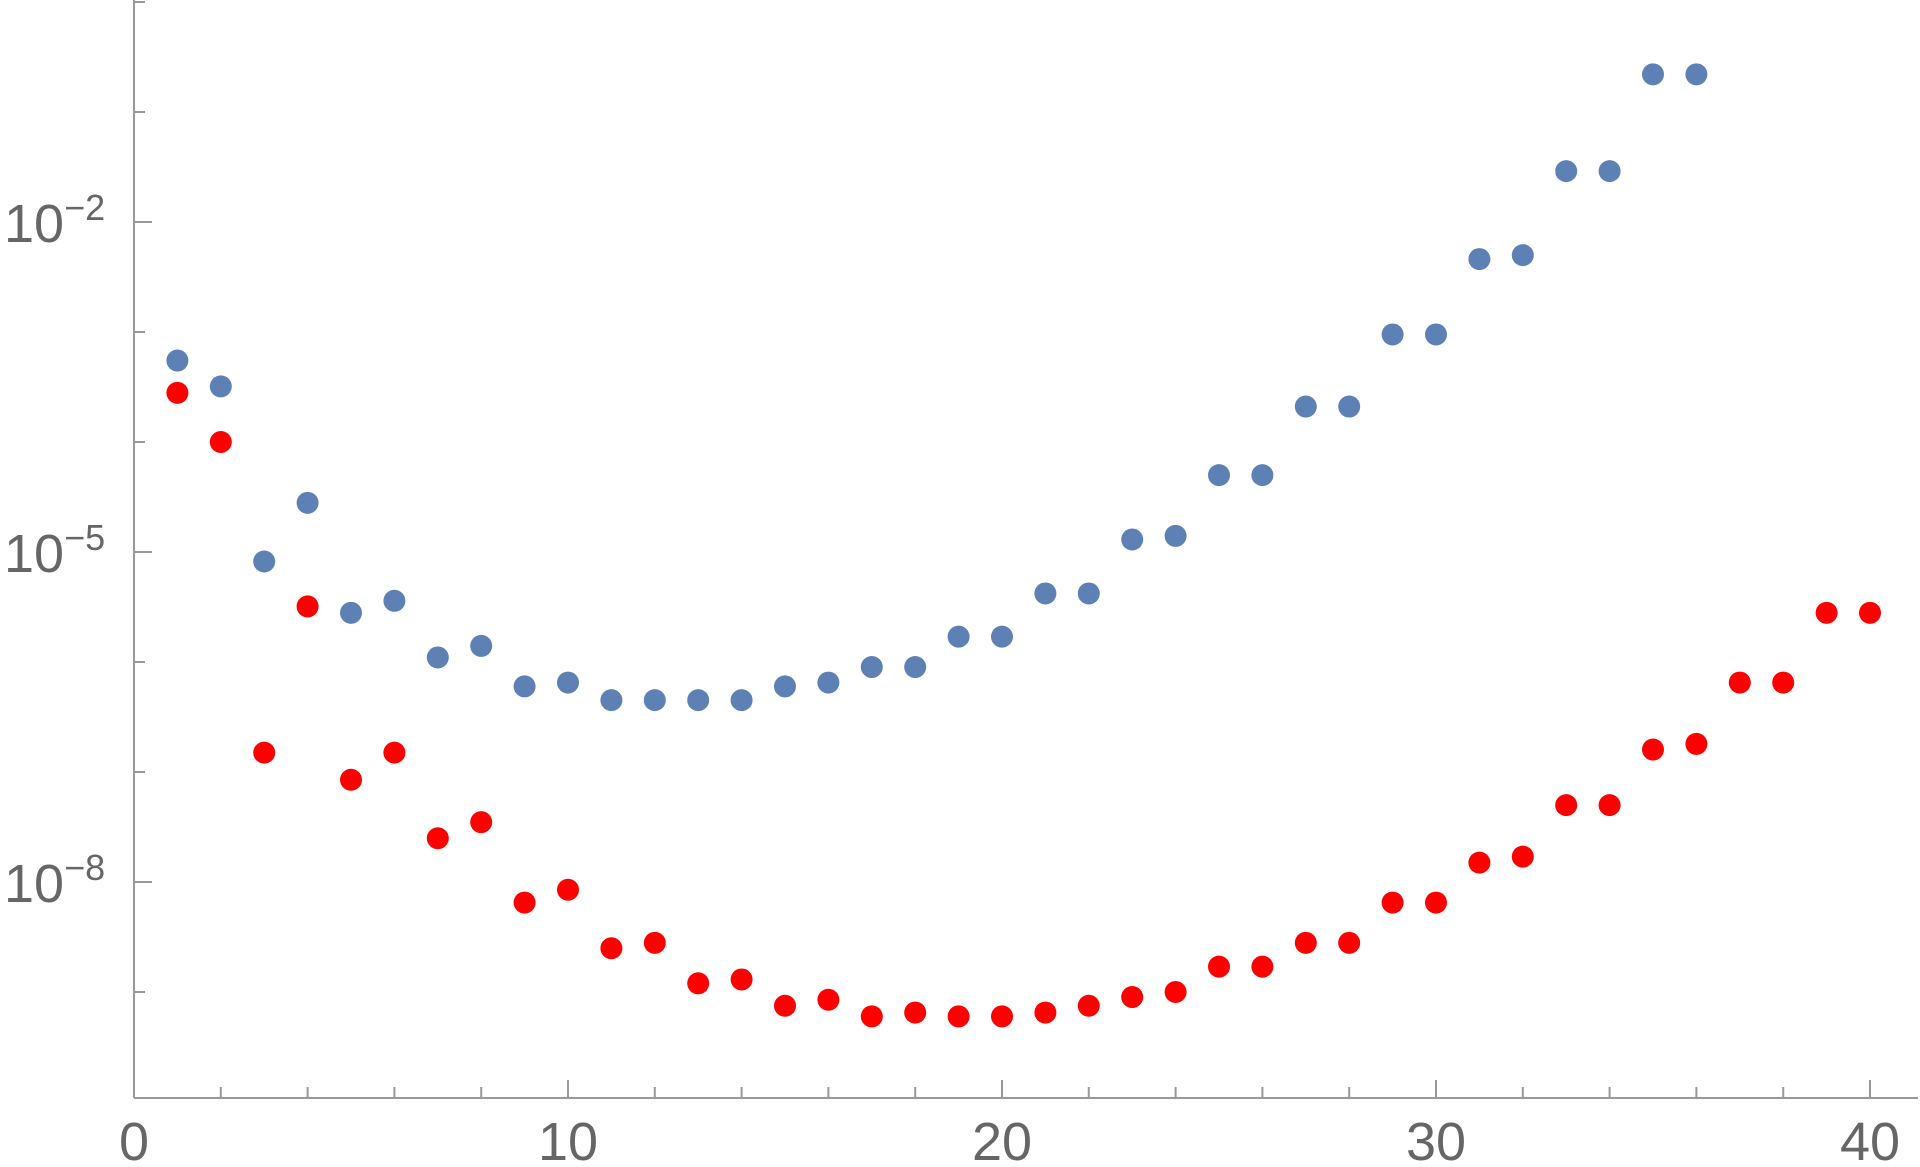 This screenshot has height=1167, width=1920. I want to click on y-tick-labels: 10⁻² 10⁻⁵ 10⁻⁸, so click(54, 550).